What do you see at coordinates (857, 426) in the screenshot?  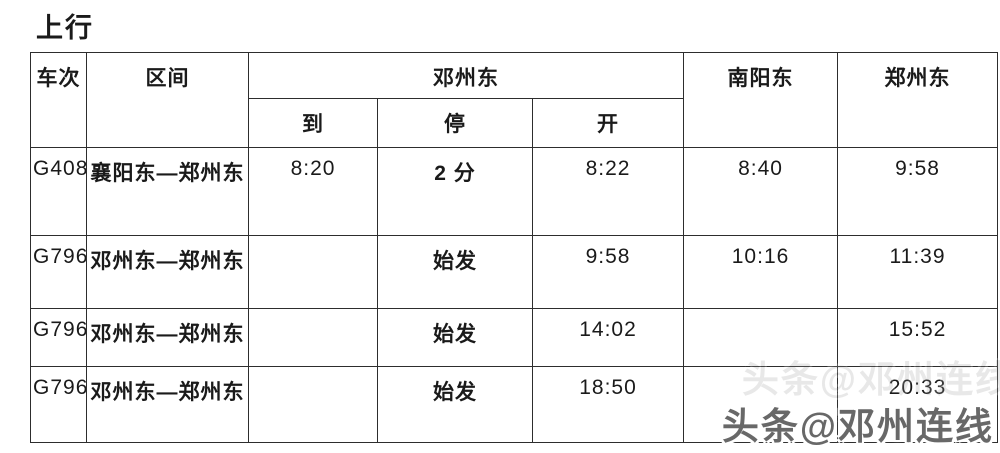 I see `watermark: 头条@邓州连线` at bounding box center [857, 426].